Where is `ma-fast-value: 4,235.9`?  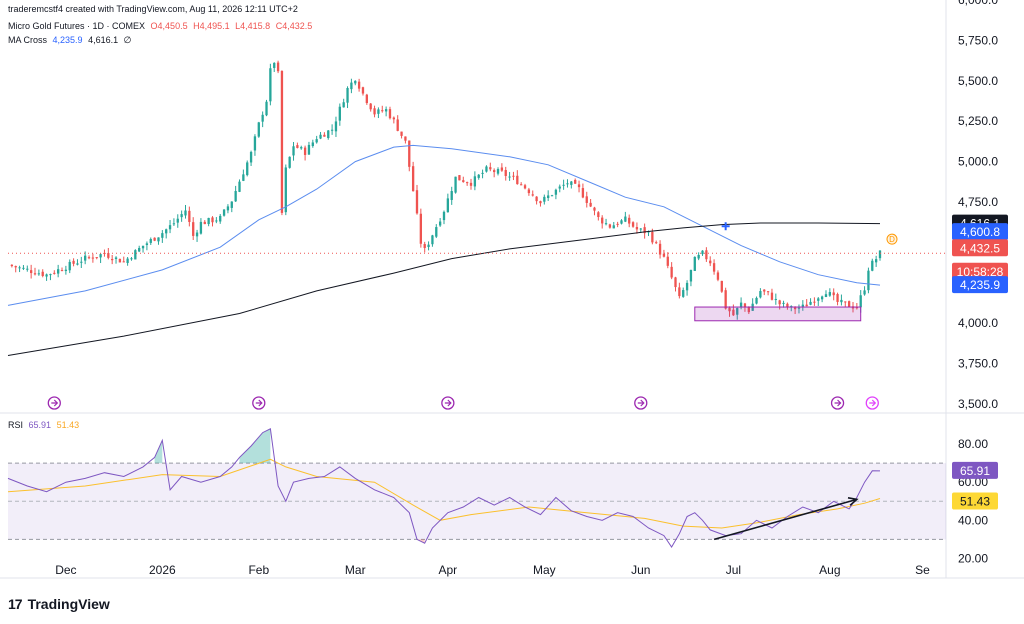 ma-fast-value: 4,235.9 is located at coordinates (67, 40).